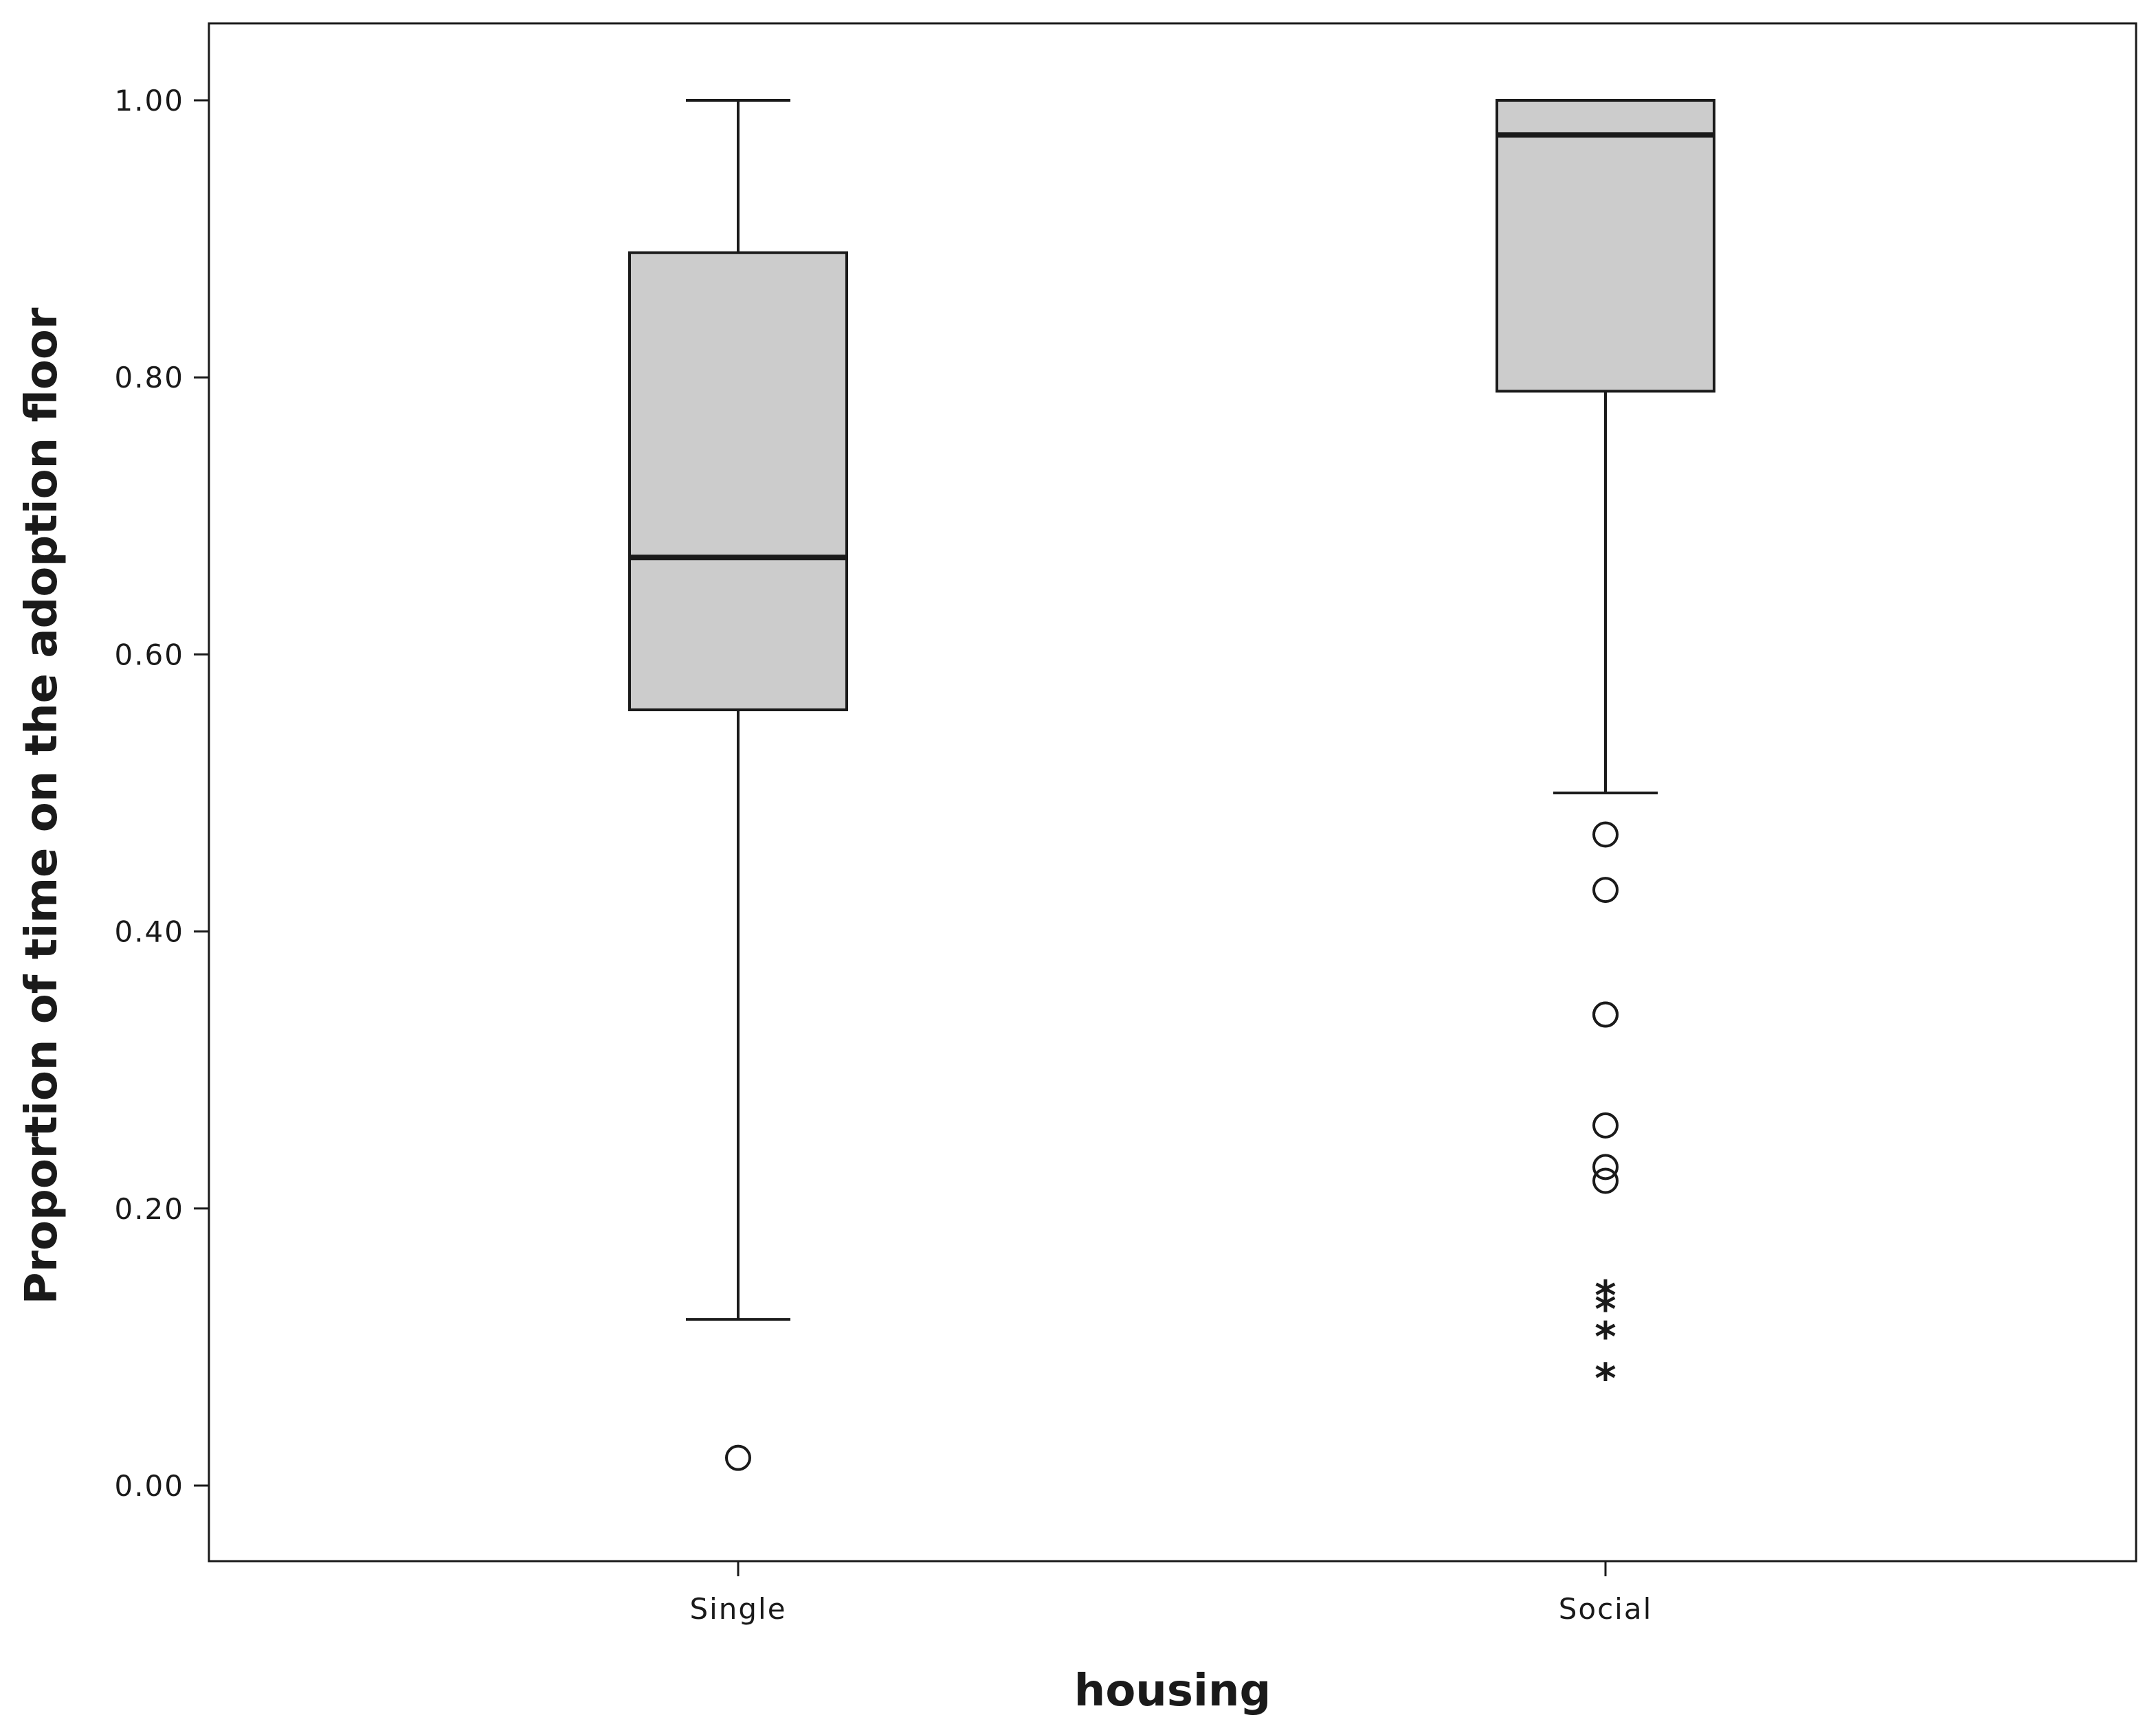 This screenshot has height=1735, width=2156. I want to click on y-tick-label: 0.40, so click(149, 932).